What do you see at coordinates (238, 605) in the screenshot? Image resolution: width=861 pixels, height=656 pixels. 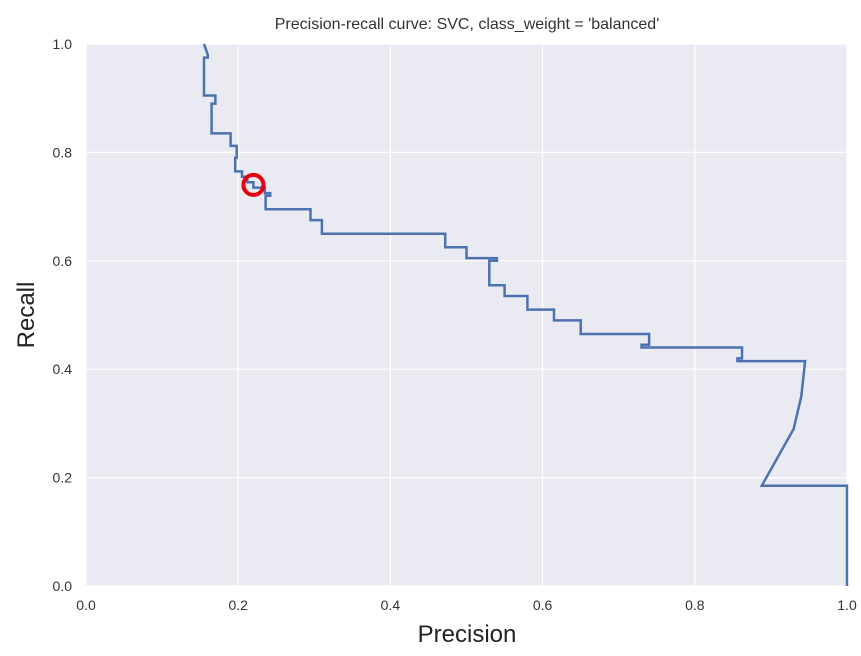 I see `x-tick-label: 0.2` at bounding box center [238, 605].